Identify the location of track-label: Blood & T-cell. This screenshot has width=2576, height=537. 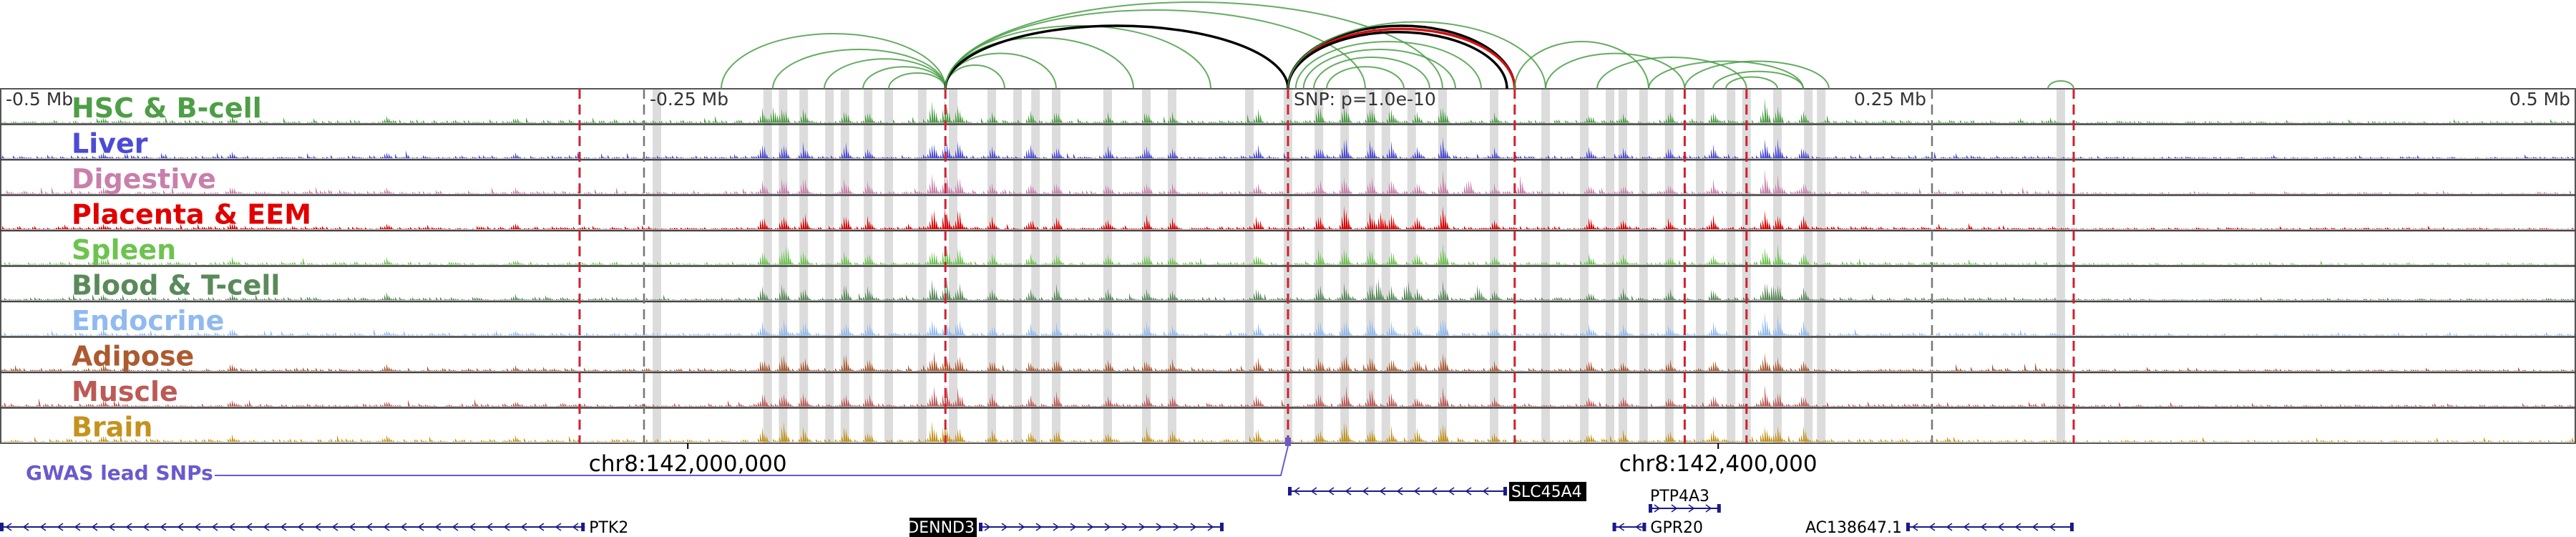
(176, 285).